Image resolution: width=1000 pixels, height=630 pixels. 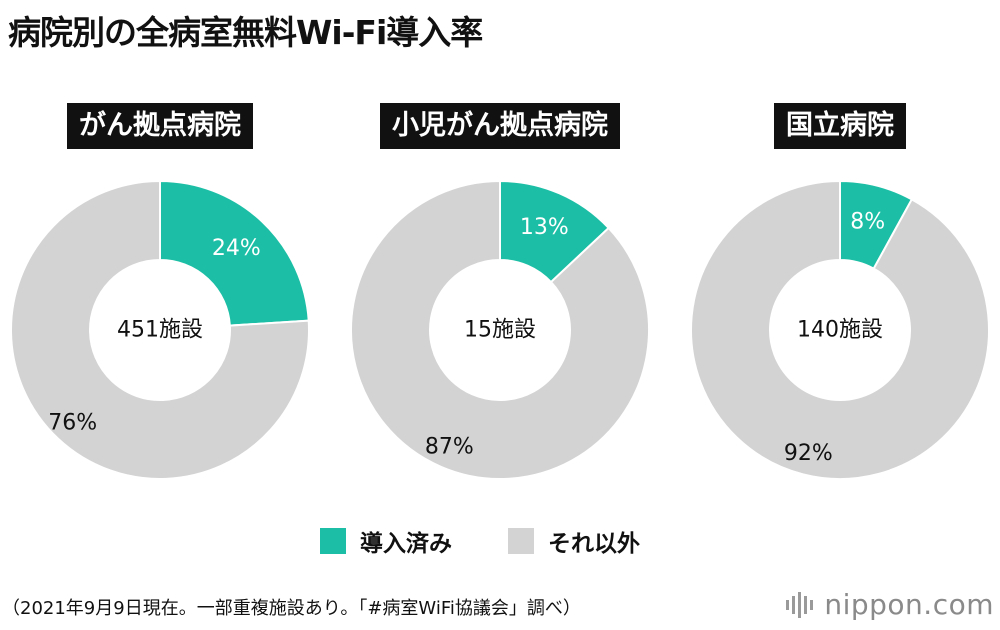 I want to click on legend: 導入済み それ以外, so click(x=508, y=541).